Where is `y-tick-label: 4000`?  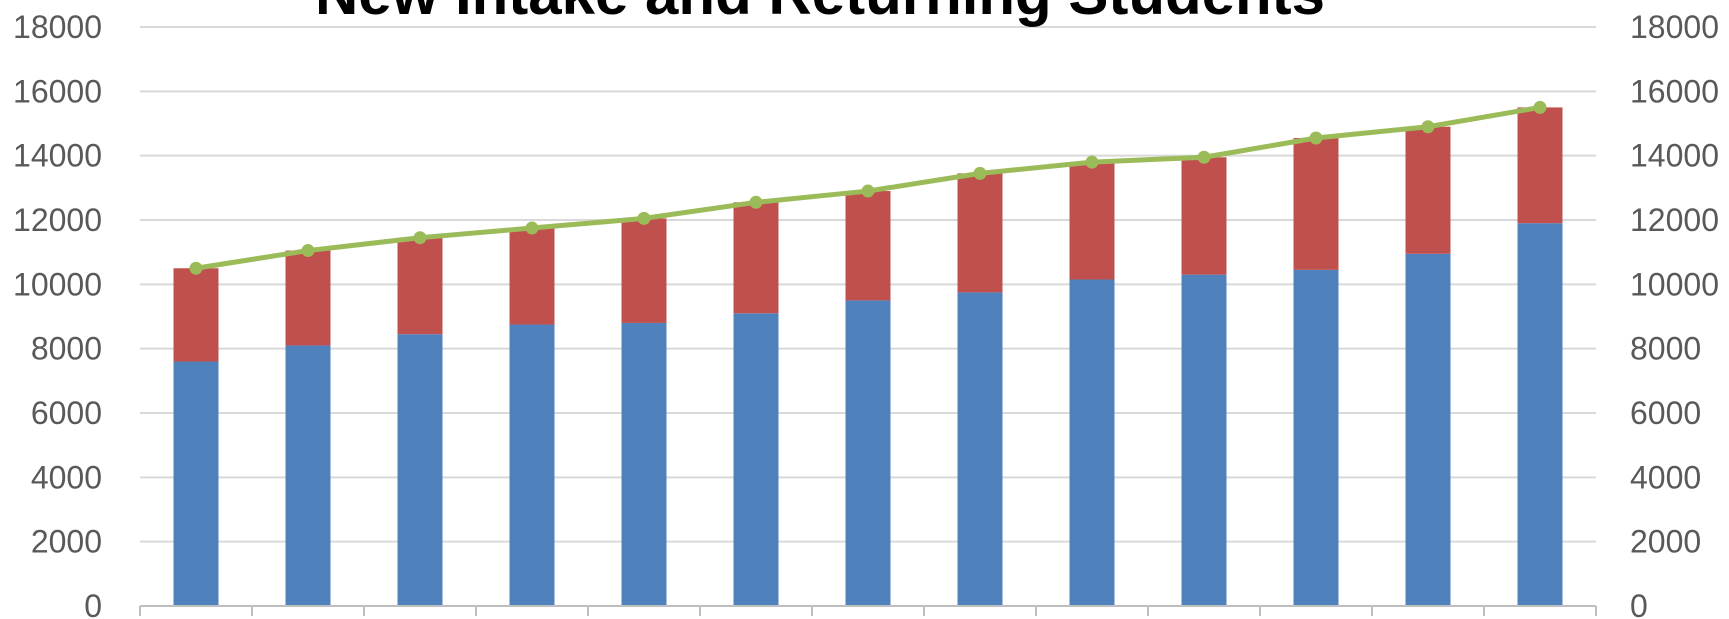 y-tick-label: 4000 is located at coordinates (66, 477).